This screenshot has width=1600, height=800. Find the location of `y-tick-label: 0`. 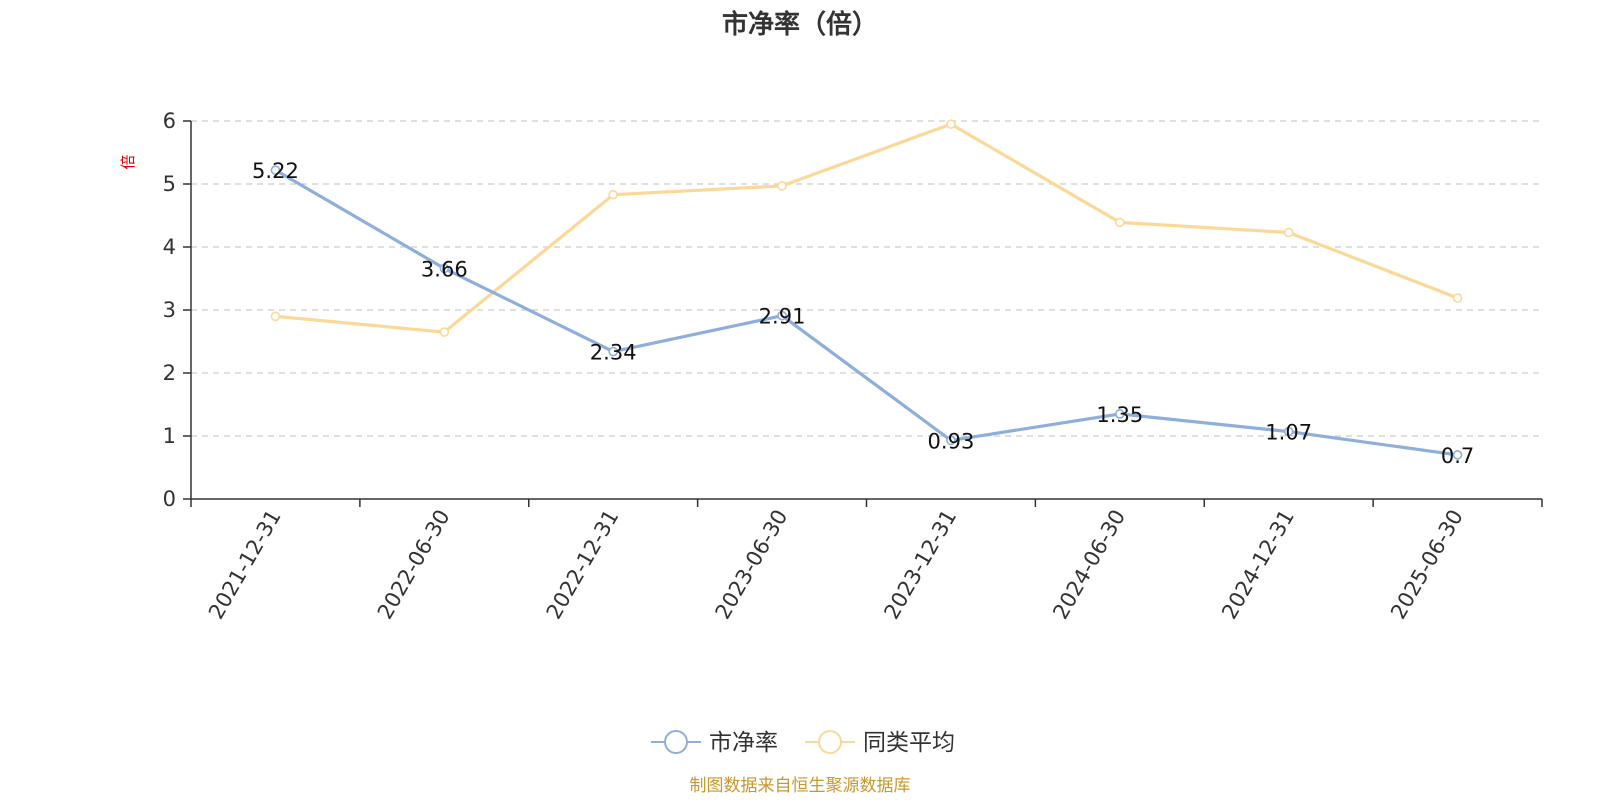

y-tick-label: 0 is located at coordinates (169, 499).